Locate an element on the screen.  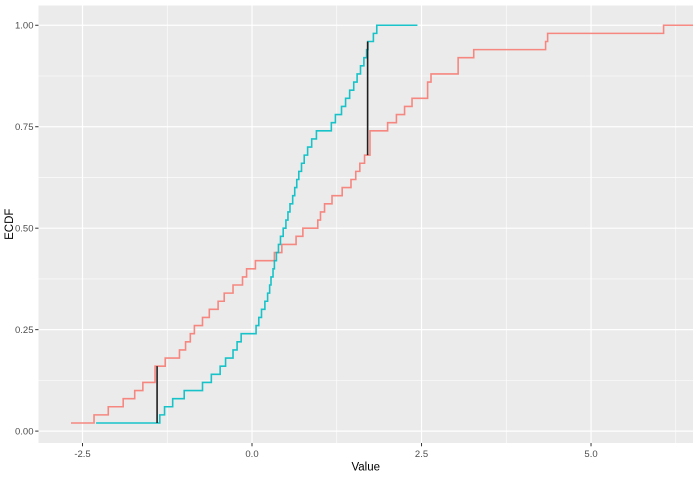
y-tick-label: 0.00 is located at coordinates (24, 431).